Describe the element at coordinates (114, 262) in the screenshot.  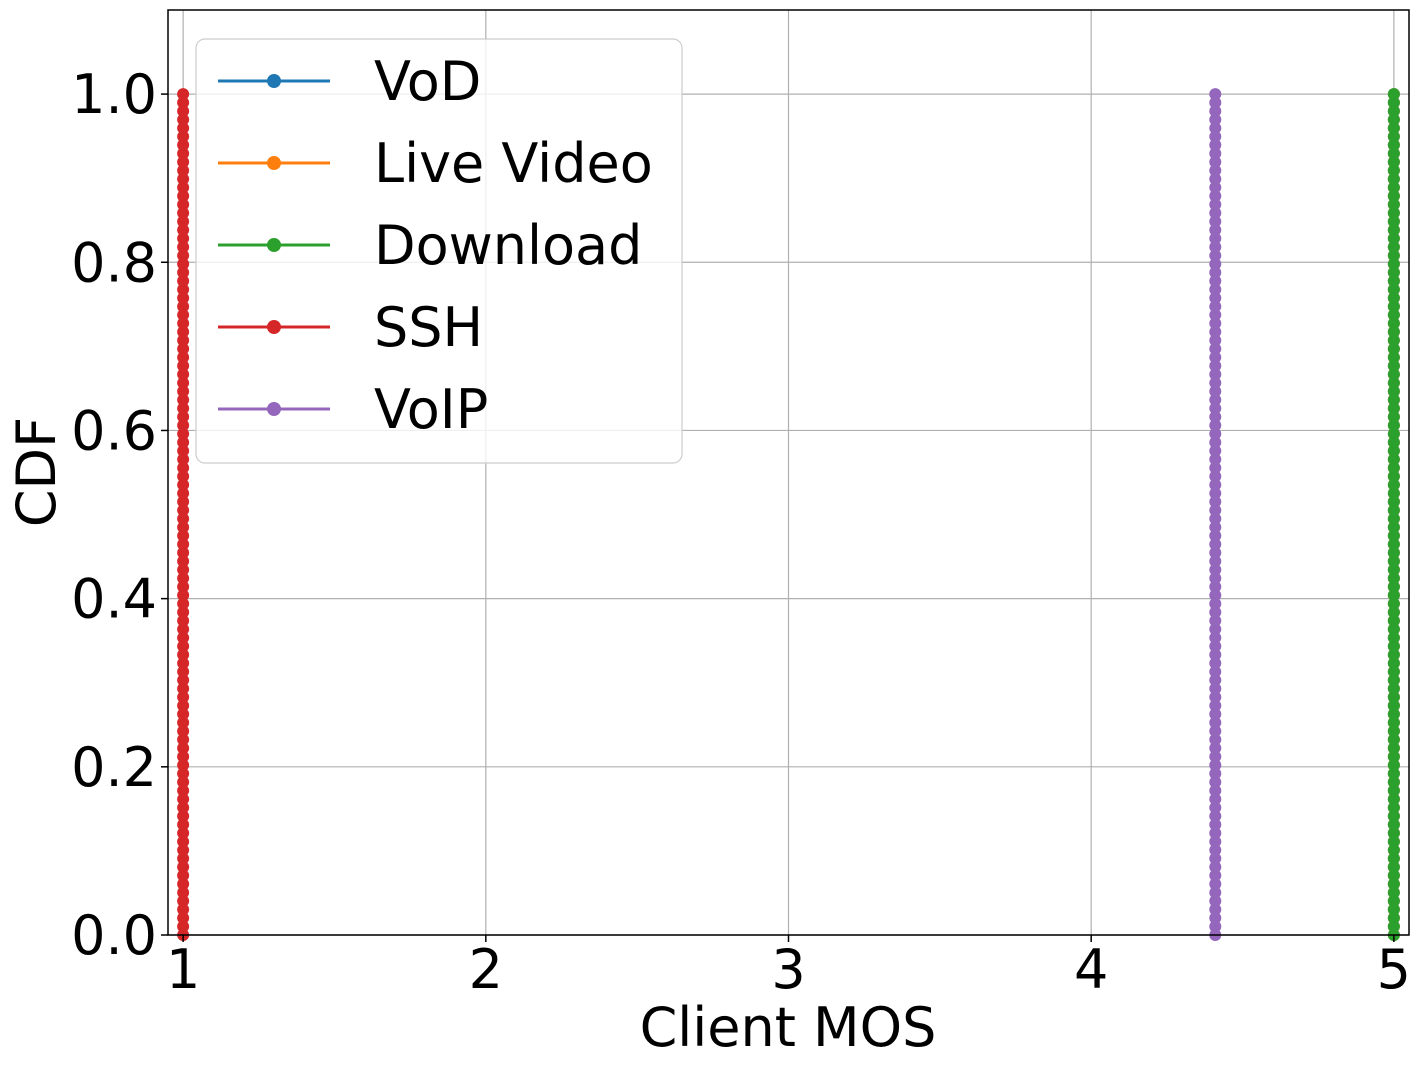
I see `y-tick-label: 0.8` at that location.